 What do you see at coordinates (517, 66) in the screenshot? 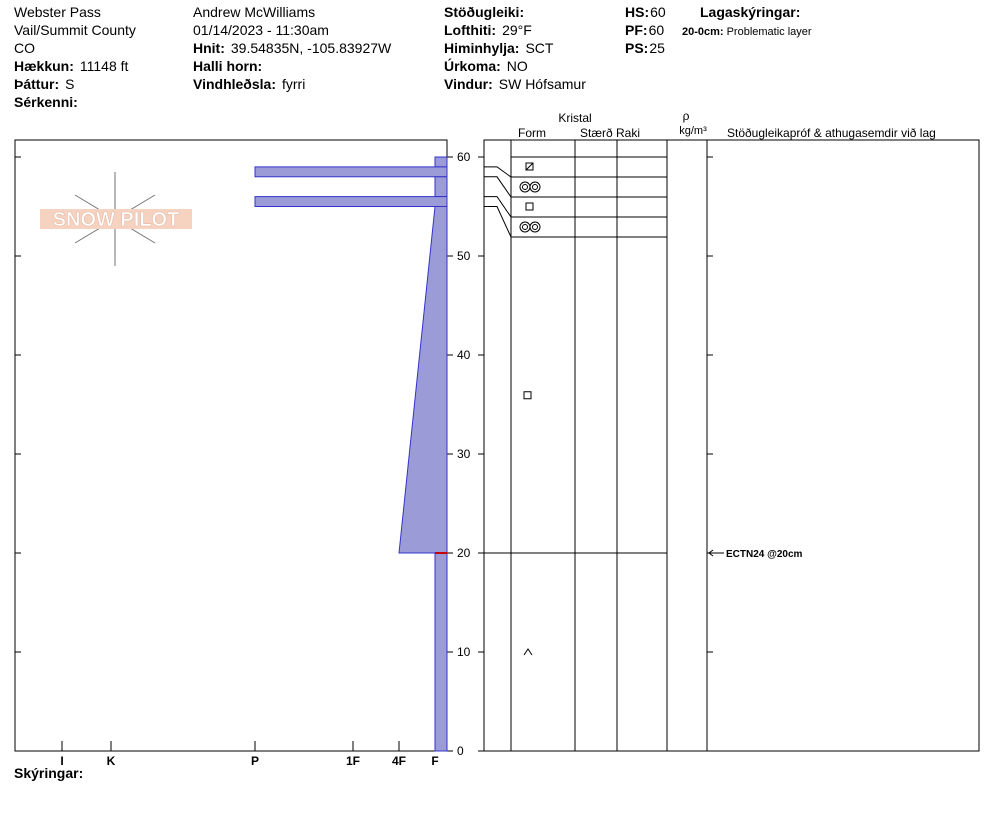
I see `field-value: NO` at bounding box center [517, 66].